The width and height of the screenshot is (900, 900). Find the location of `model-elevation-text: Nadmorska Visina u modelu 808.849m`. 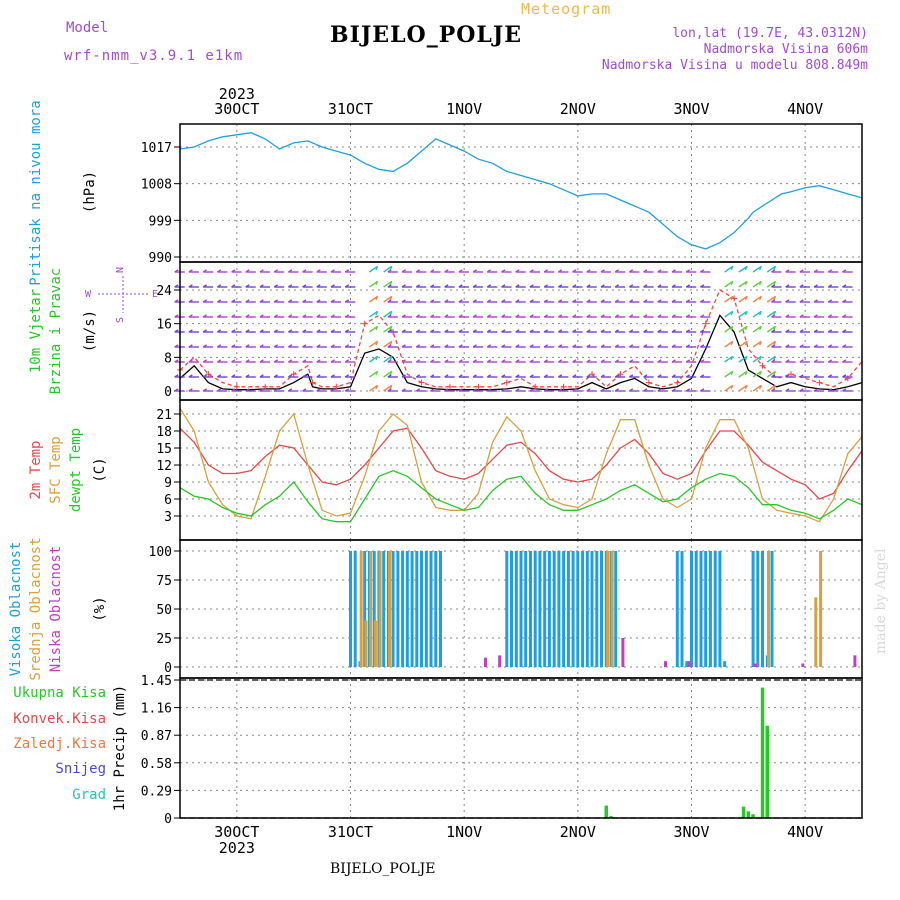

model-elevation-text: Nadmorska Visina u modelu 808.849m is located at coordinates (734, 65).